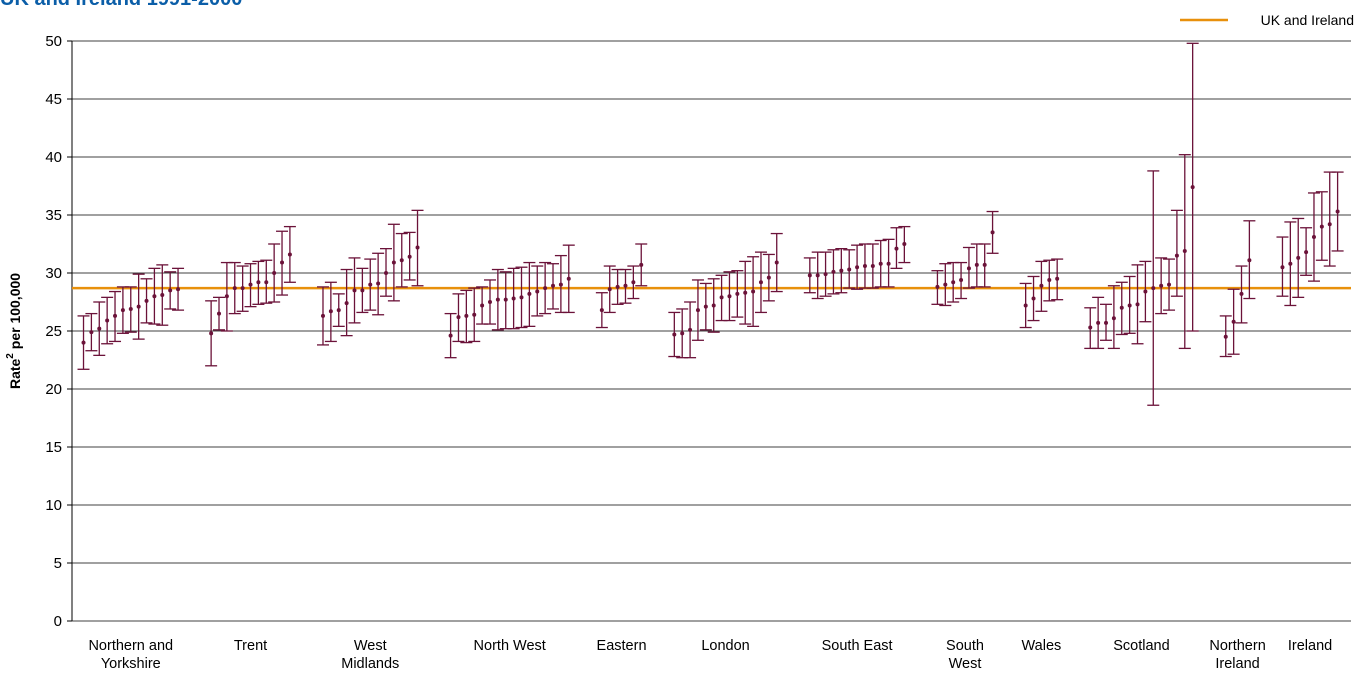 Image resolution: width=1359 pixels, height=673 pixels. I want to click on category-label: South East, so click(857, 646).